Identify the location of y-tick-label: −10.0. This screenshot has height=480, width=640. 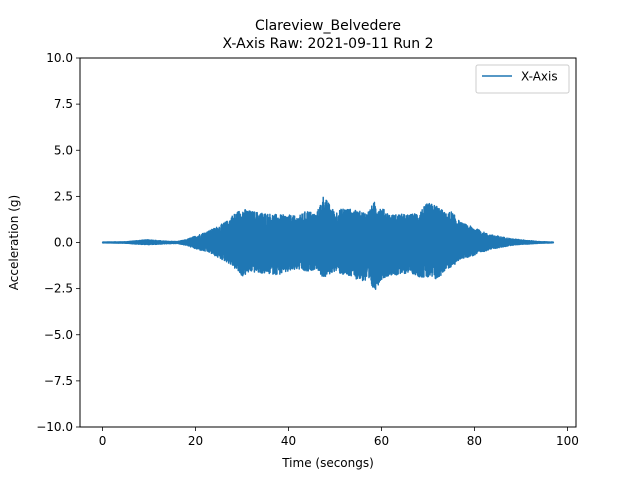
(54, 427).